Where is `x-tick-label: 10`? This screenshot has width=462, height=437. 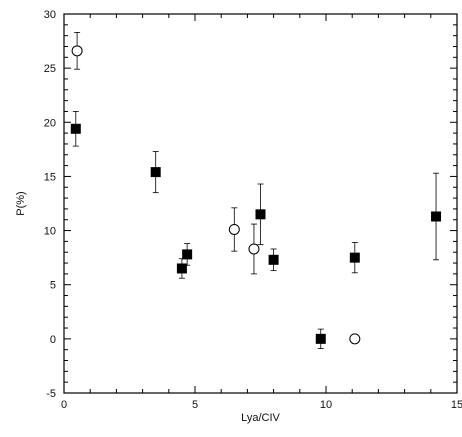 x-tick-label: 10 is located at coordinates (326, 405).